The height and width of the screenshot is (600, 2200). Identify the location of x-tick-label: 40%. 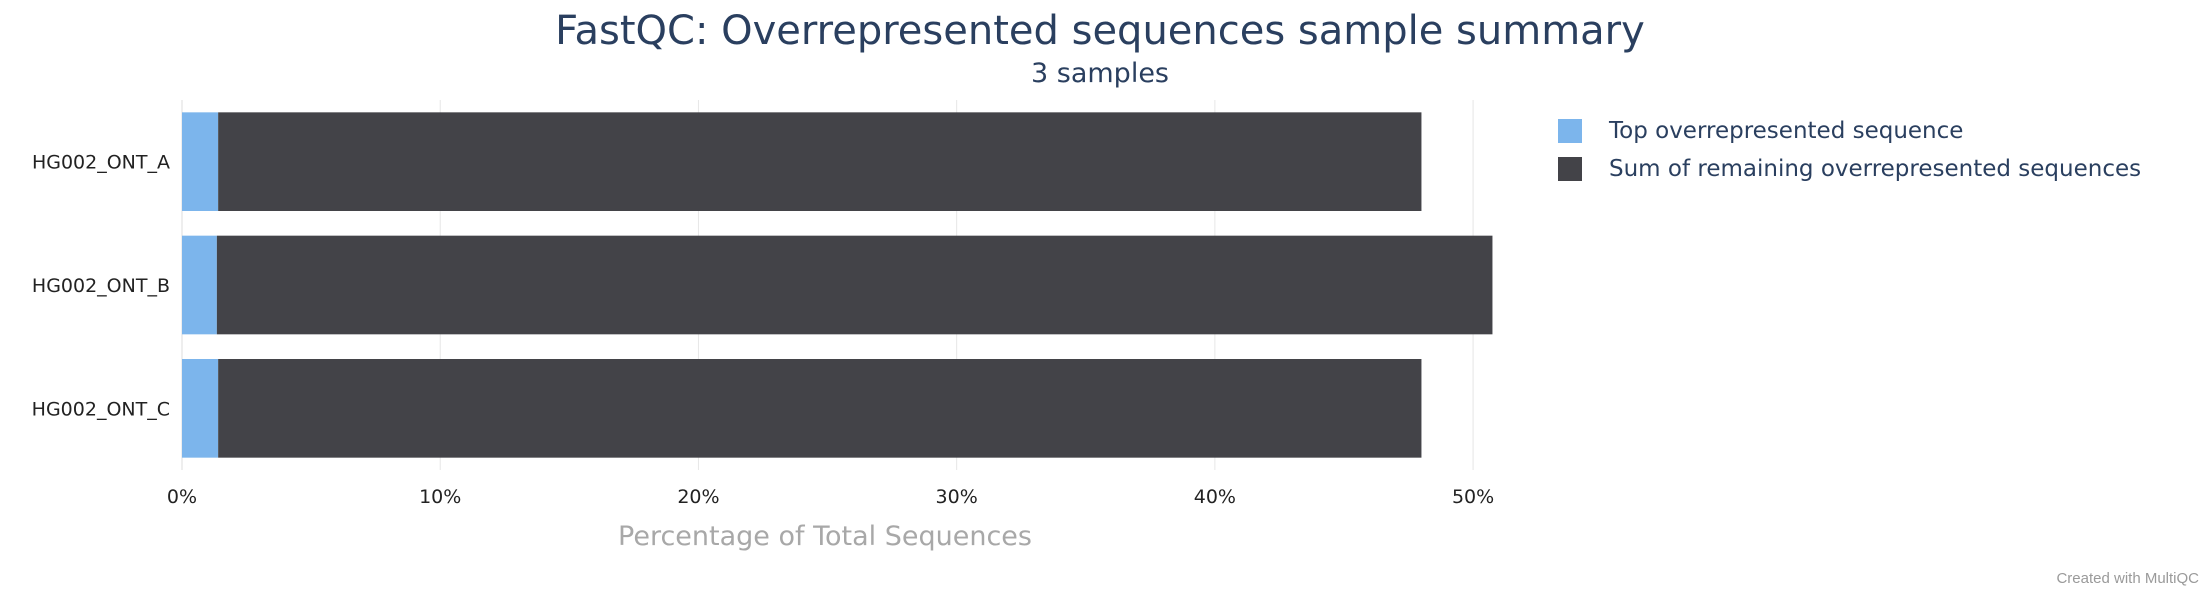
(1215, 497).